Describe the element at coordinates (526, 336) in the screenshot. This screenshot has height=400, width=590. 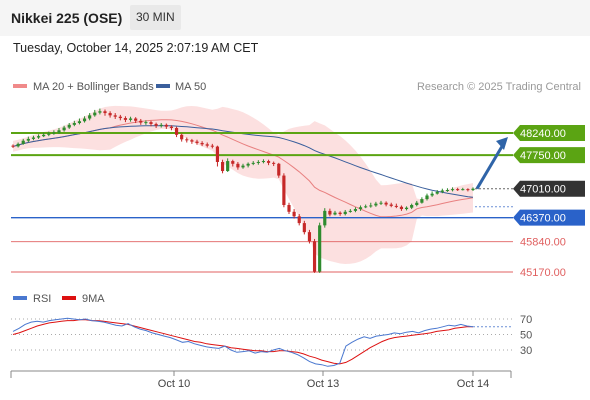
I see `rsi-level-label-50: 50` at that location.